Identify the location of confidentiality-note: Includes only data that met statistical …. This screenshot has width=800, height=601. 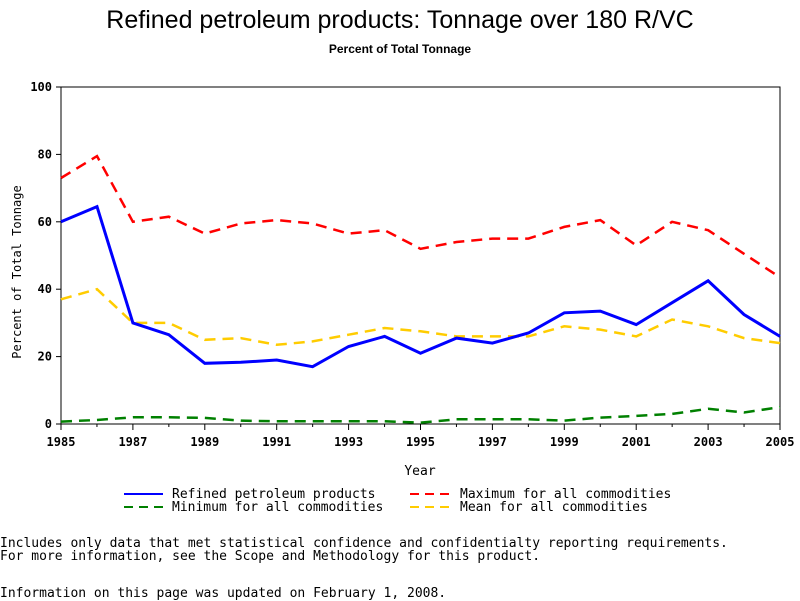
(364, 543).